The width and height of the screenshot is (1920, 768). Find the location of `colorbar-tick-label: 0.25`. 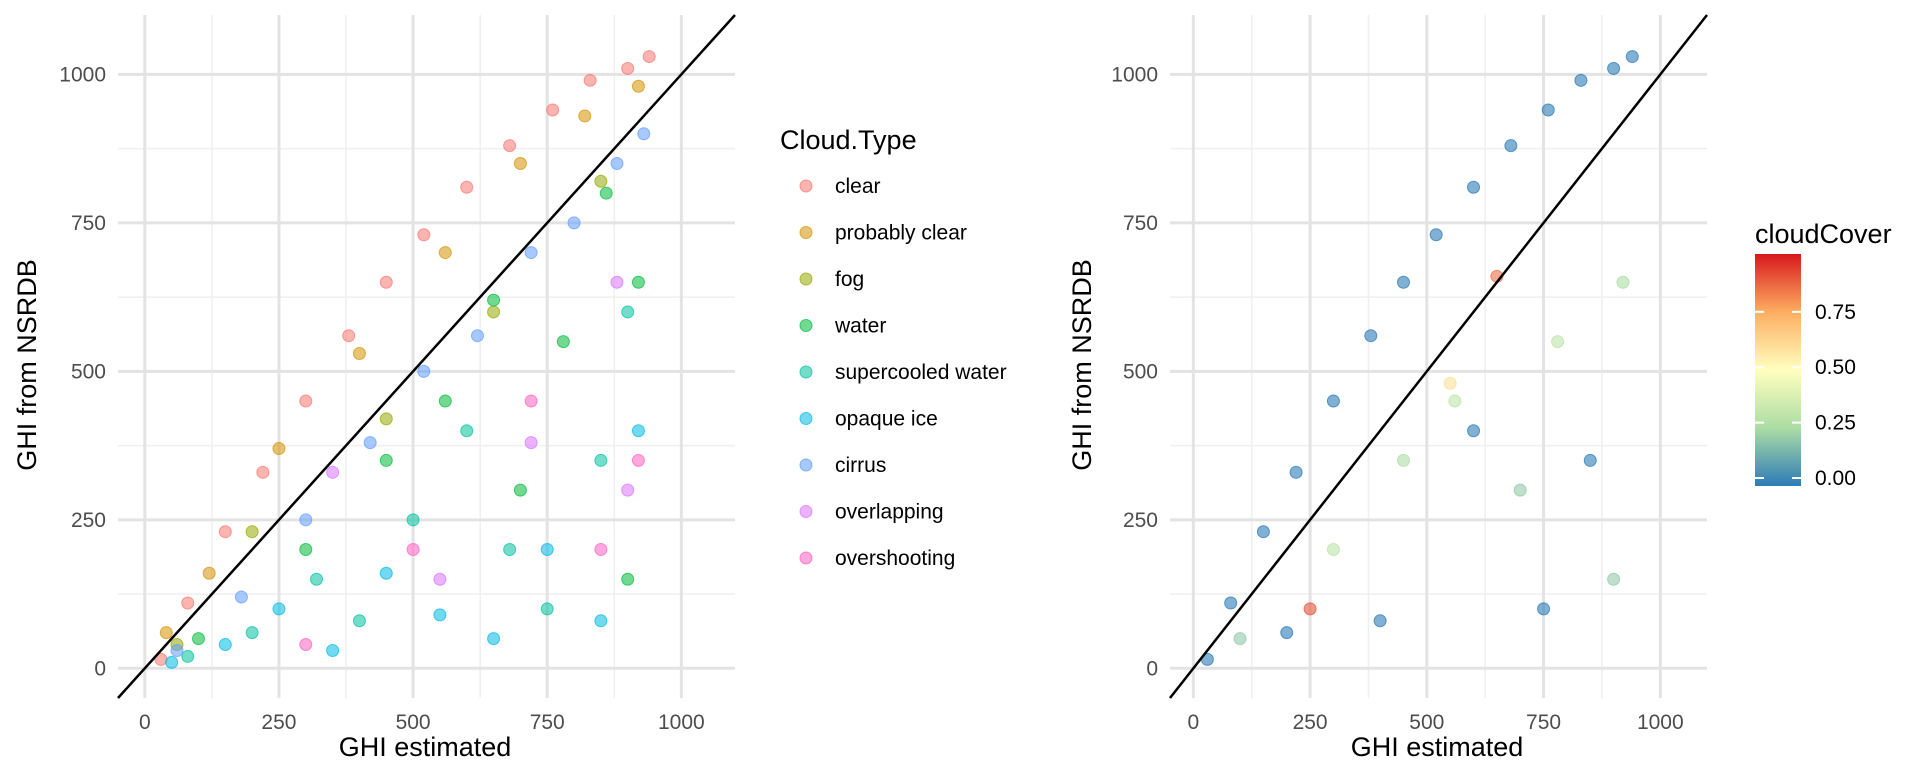

colorbar-tick-label: 0.25 is located at coordinates (1835, 423).